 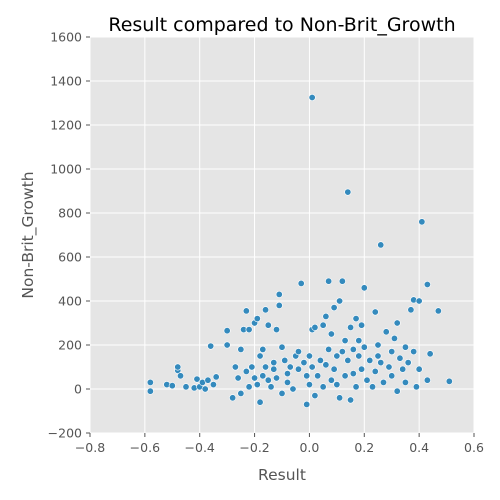 I want to click on y-tick-label: 1200, so click(x=66, y=125).